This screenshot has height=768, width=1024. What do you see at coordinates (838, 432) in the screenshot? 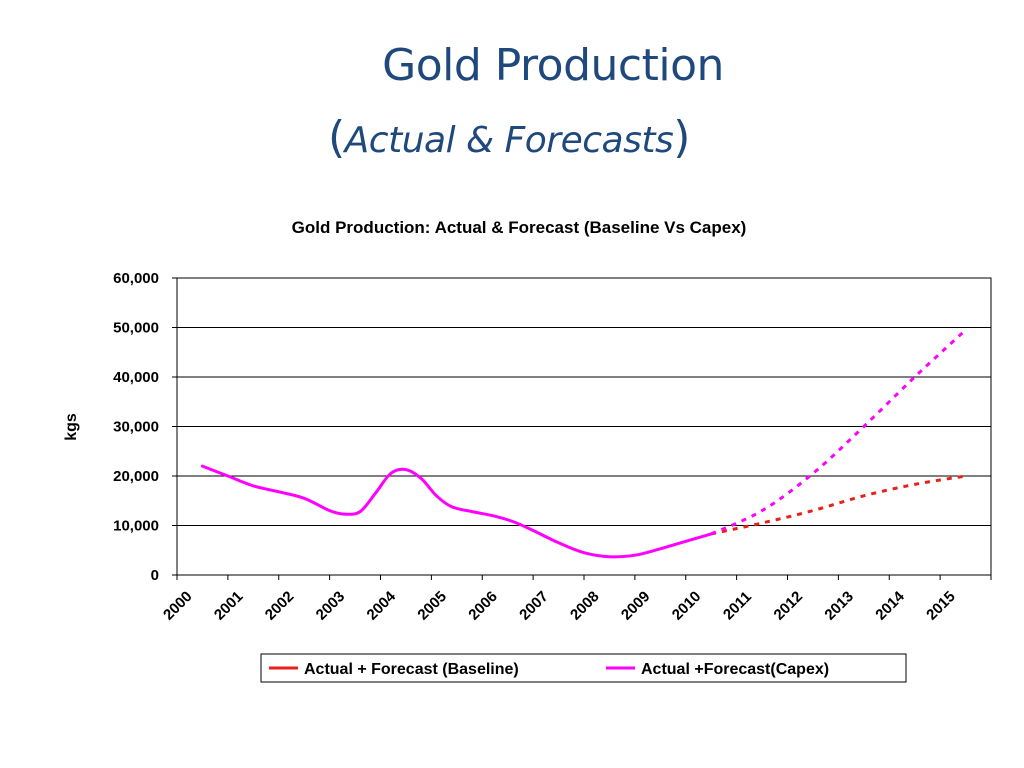
I see `series-line-capex-forecast` at bounding box center [838, 432].